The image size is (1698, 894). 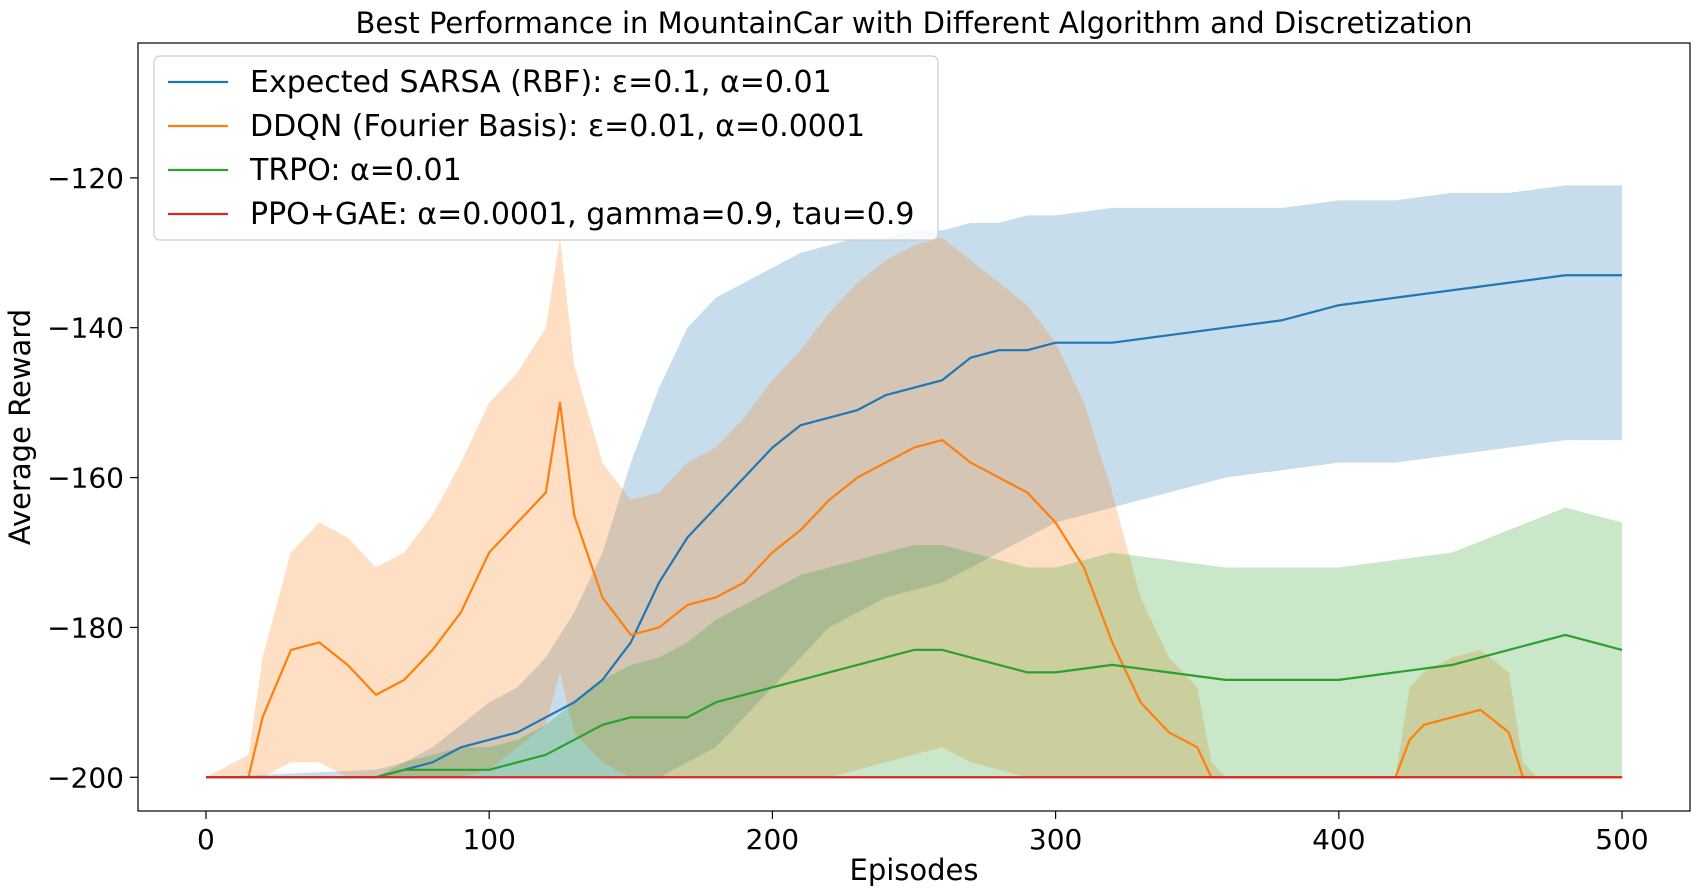 What do you see at coordinates (557, 126) in the screenshot?
I see `series-2-legend-label: DDQN (Fourier Basis): ε=0.01, α=0.0001` at bounding box center [557, 126].